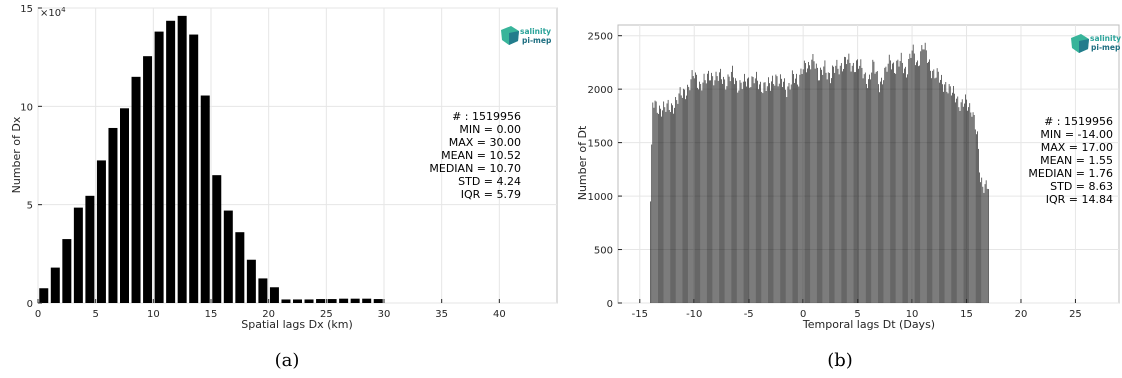 This screenshot has height=378, width=1122. What do you see at coordinates (268, 314) in the screenshot?
I see `x-tick-label-a: 20` at bounding box center [268, 314].